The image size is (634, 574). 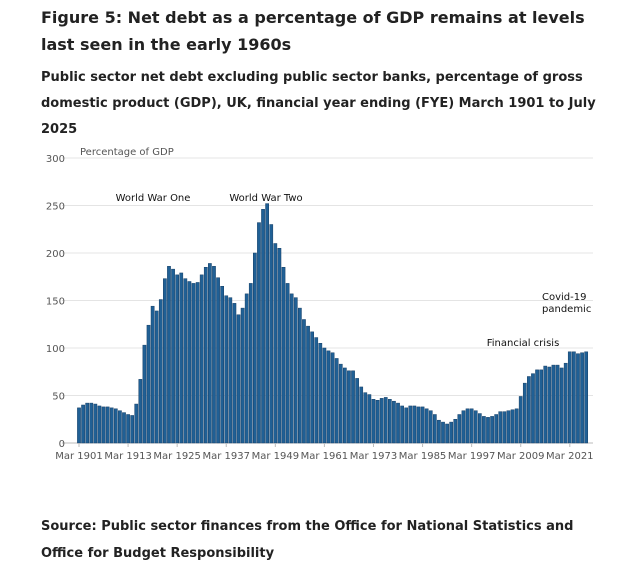 What do you see at coordinates (316, 390) in the screenshot?
I see `bar-1959` at bounding box center [316, 390].